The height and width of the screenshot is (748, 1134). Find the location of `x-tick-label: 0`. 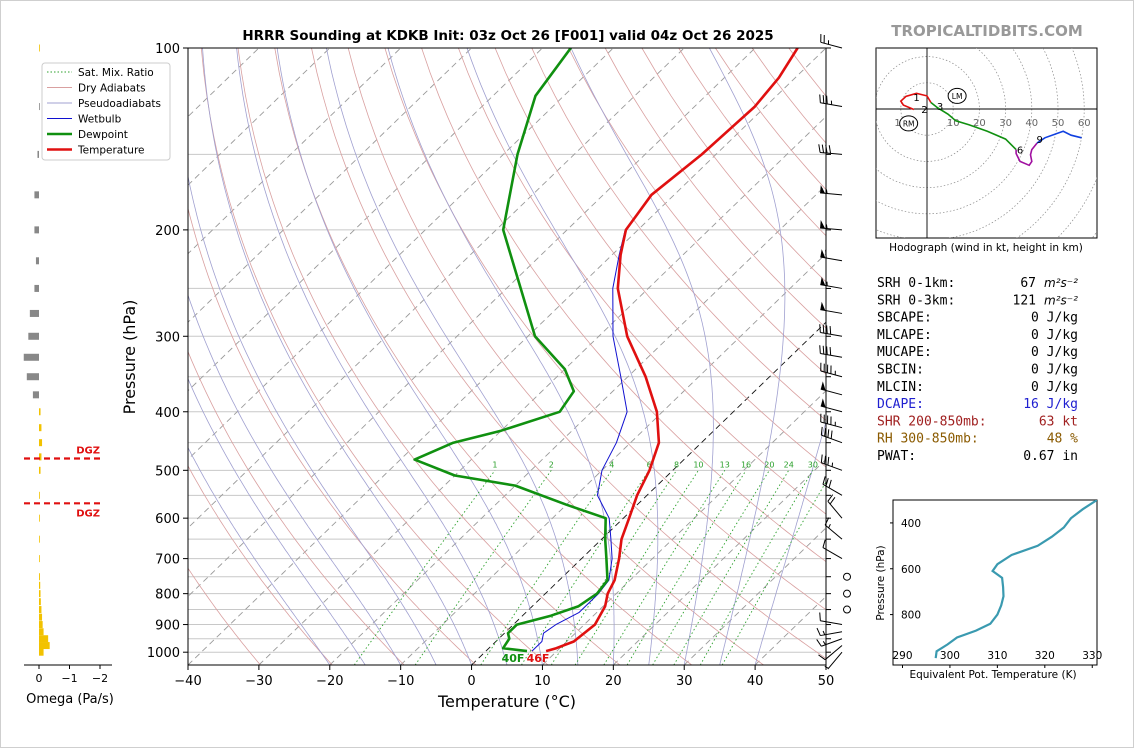

x-tick-label: 0 is located at coordinates (471, 681).